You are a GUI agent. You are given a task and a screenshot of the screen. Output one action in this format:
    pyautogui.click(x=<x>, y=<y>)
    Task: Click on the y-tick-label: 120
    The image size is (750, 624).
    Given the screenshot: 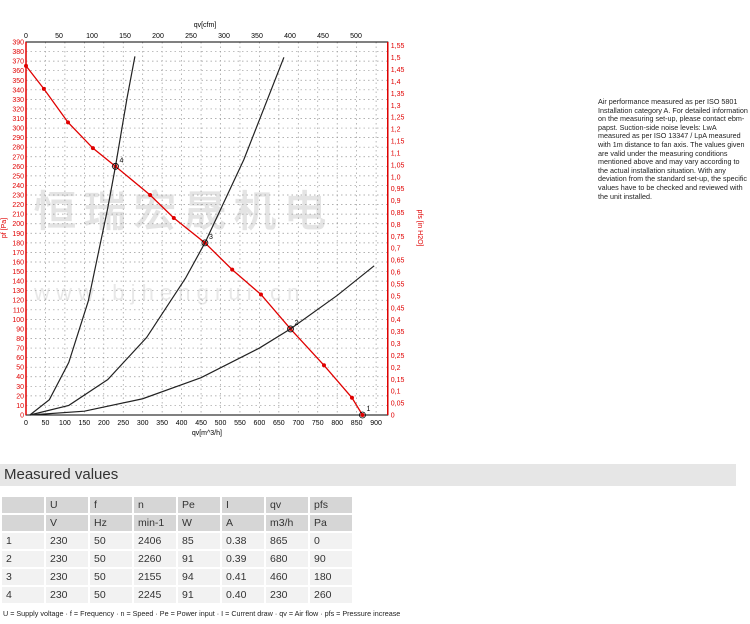 What is the action you would take?
    pyautogui.click(x=18, y=301)
    